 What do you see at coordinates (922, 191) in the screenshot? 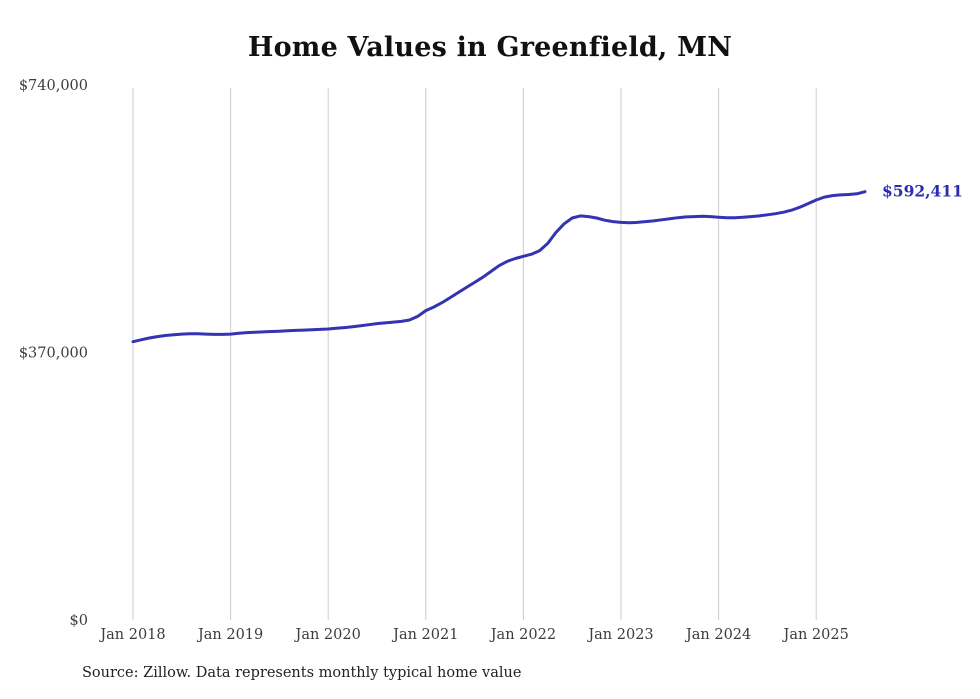
I see `end-value-label: $592,411` at bounding box center [922, 191].